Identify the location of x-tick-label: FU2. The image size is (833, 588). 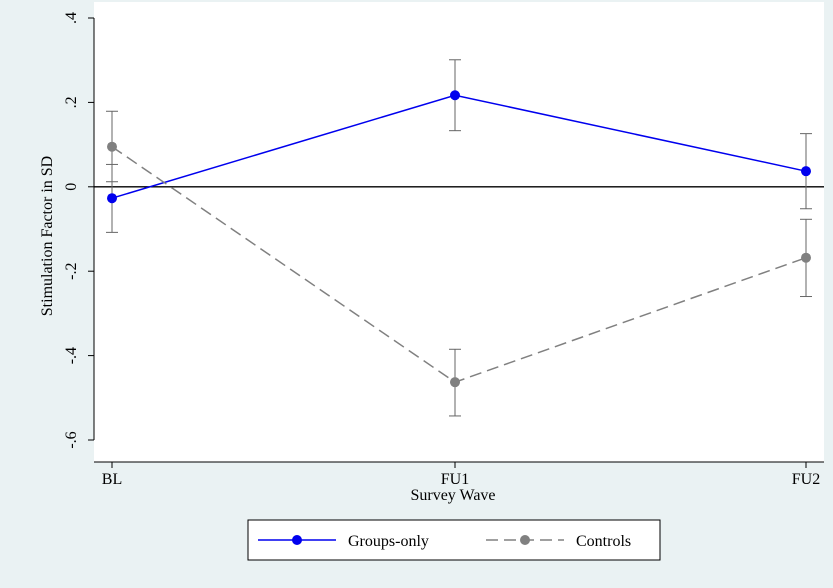
(806, 479).